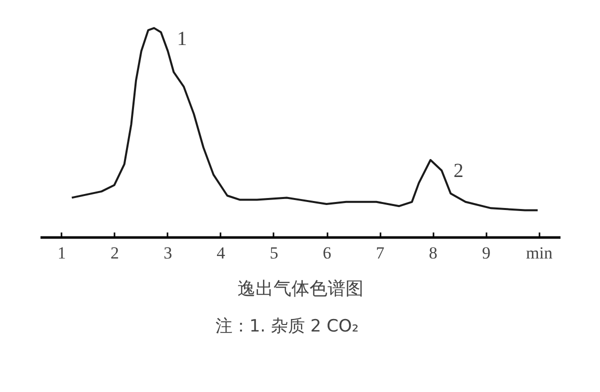 Image resolution: width=600 pixels, height=392 pixels. Describe the element at coordinates (380, 253) in the screenshot. I see `x-tick-label: 7` at that location.